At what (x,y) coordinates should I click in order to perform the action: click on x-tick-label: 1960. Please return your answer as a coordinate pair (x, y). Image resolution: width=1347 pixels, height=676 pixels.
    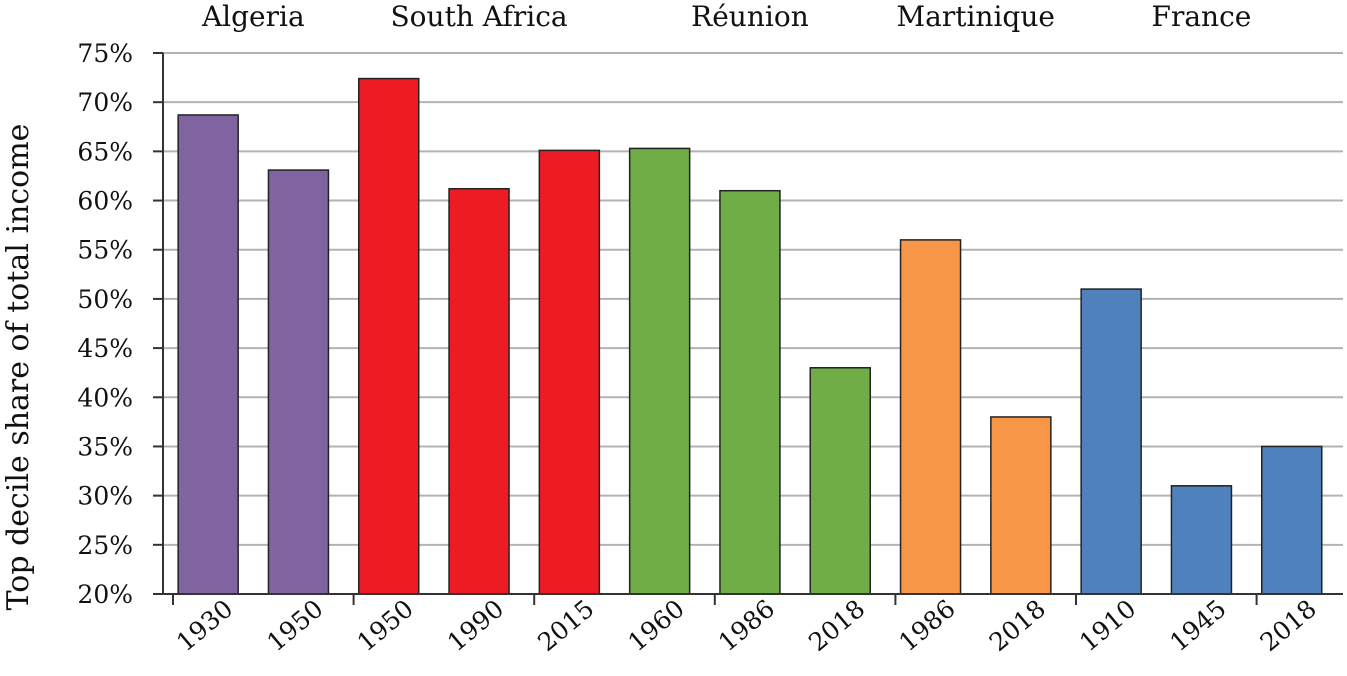
    Looking at the image, I should click on (655, 625).